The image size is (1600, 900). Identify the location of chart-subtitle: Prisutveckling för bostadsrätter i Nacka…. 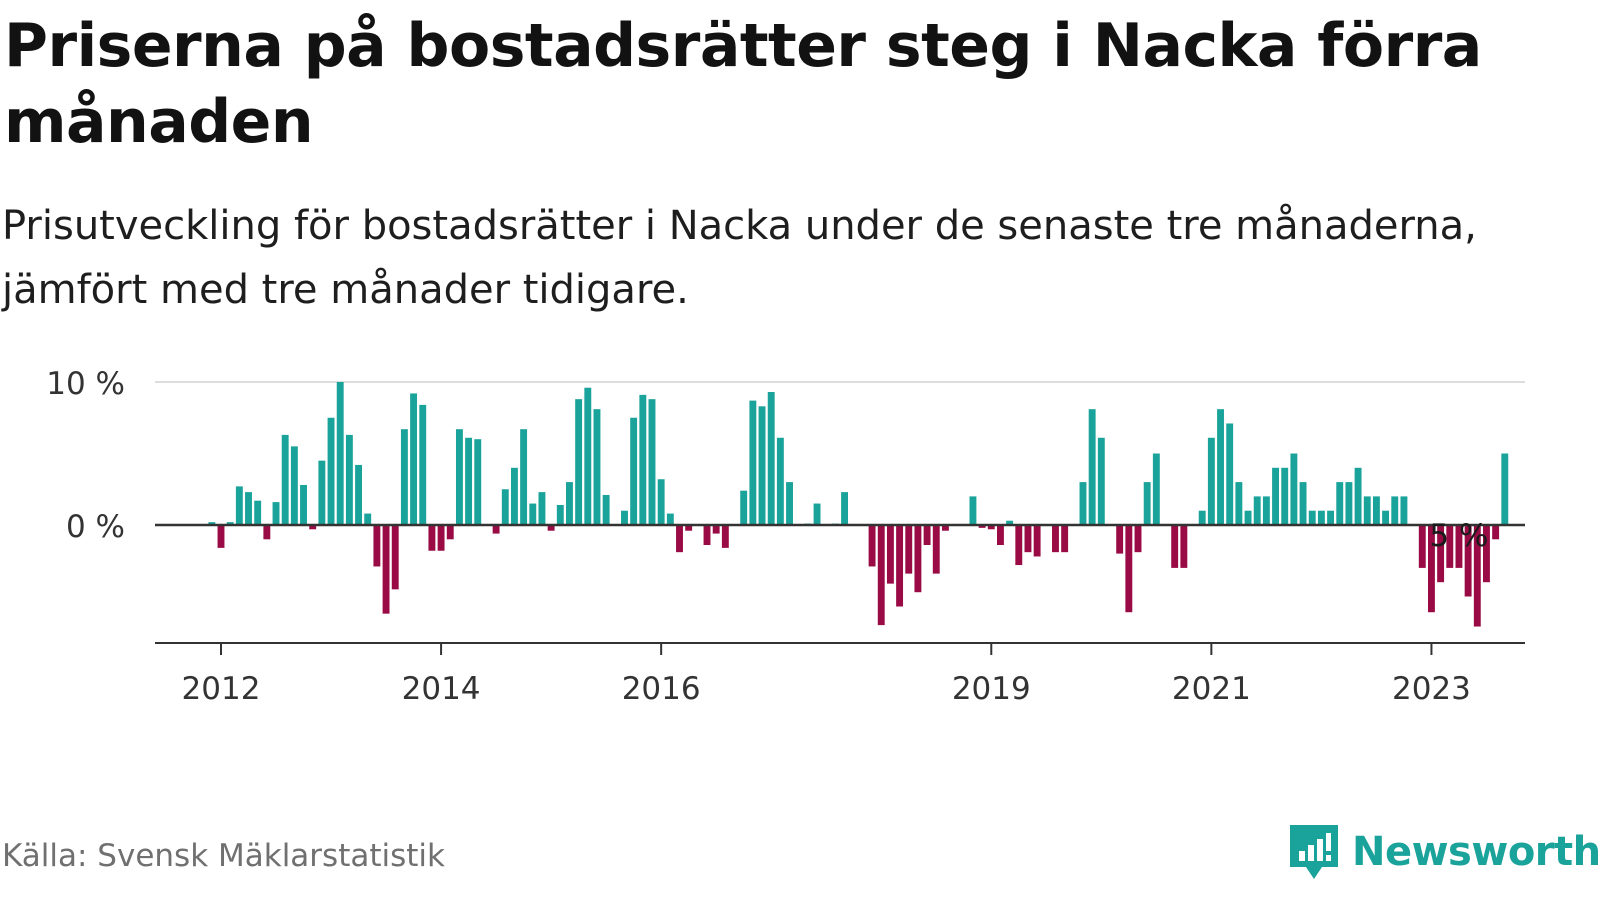
(739, 258).